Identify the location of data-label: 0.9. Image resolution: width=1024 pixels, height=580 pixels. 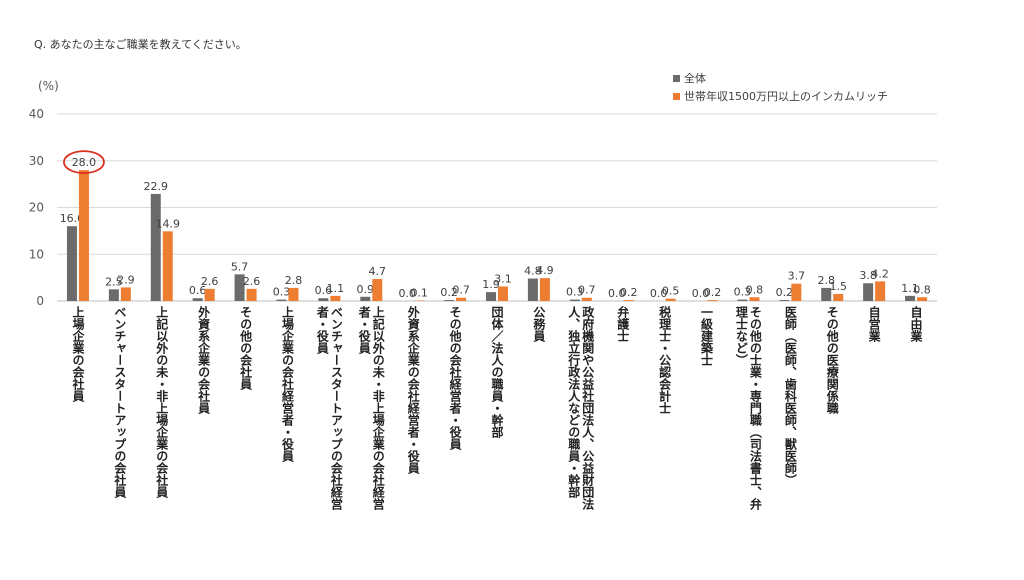
(366, 289).